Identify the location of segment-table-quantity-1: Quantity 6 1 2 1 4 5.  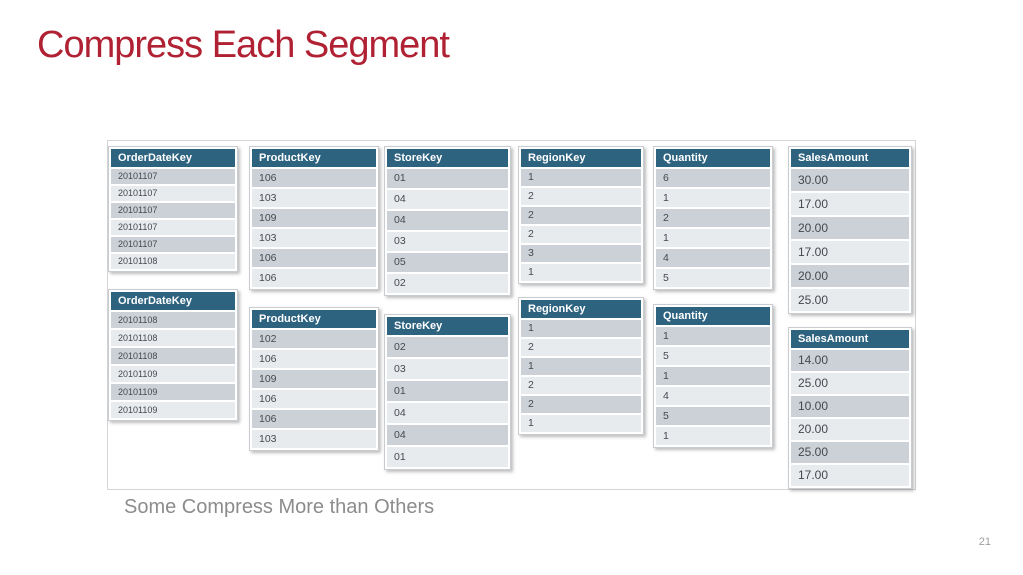
(713, 218).